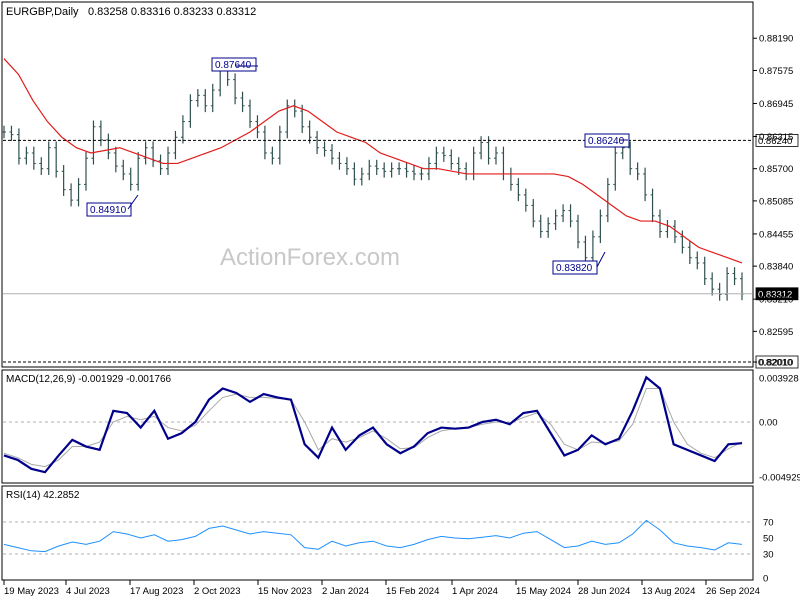 This screenshot has height=605, width=800. I want to click on rsi-panel, so click(377, 533).